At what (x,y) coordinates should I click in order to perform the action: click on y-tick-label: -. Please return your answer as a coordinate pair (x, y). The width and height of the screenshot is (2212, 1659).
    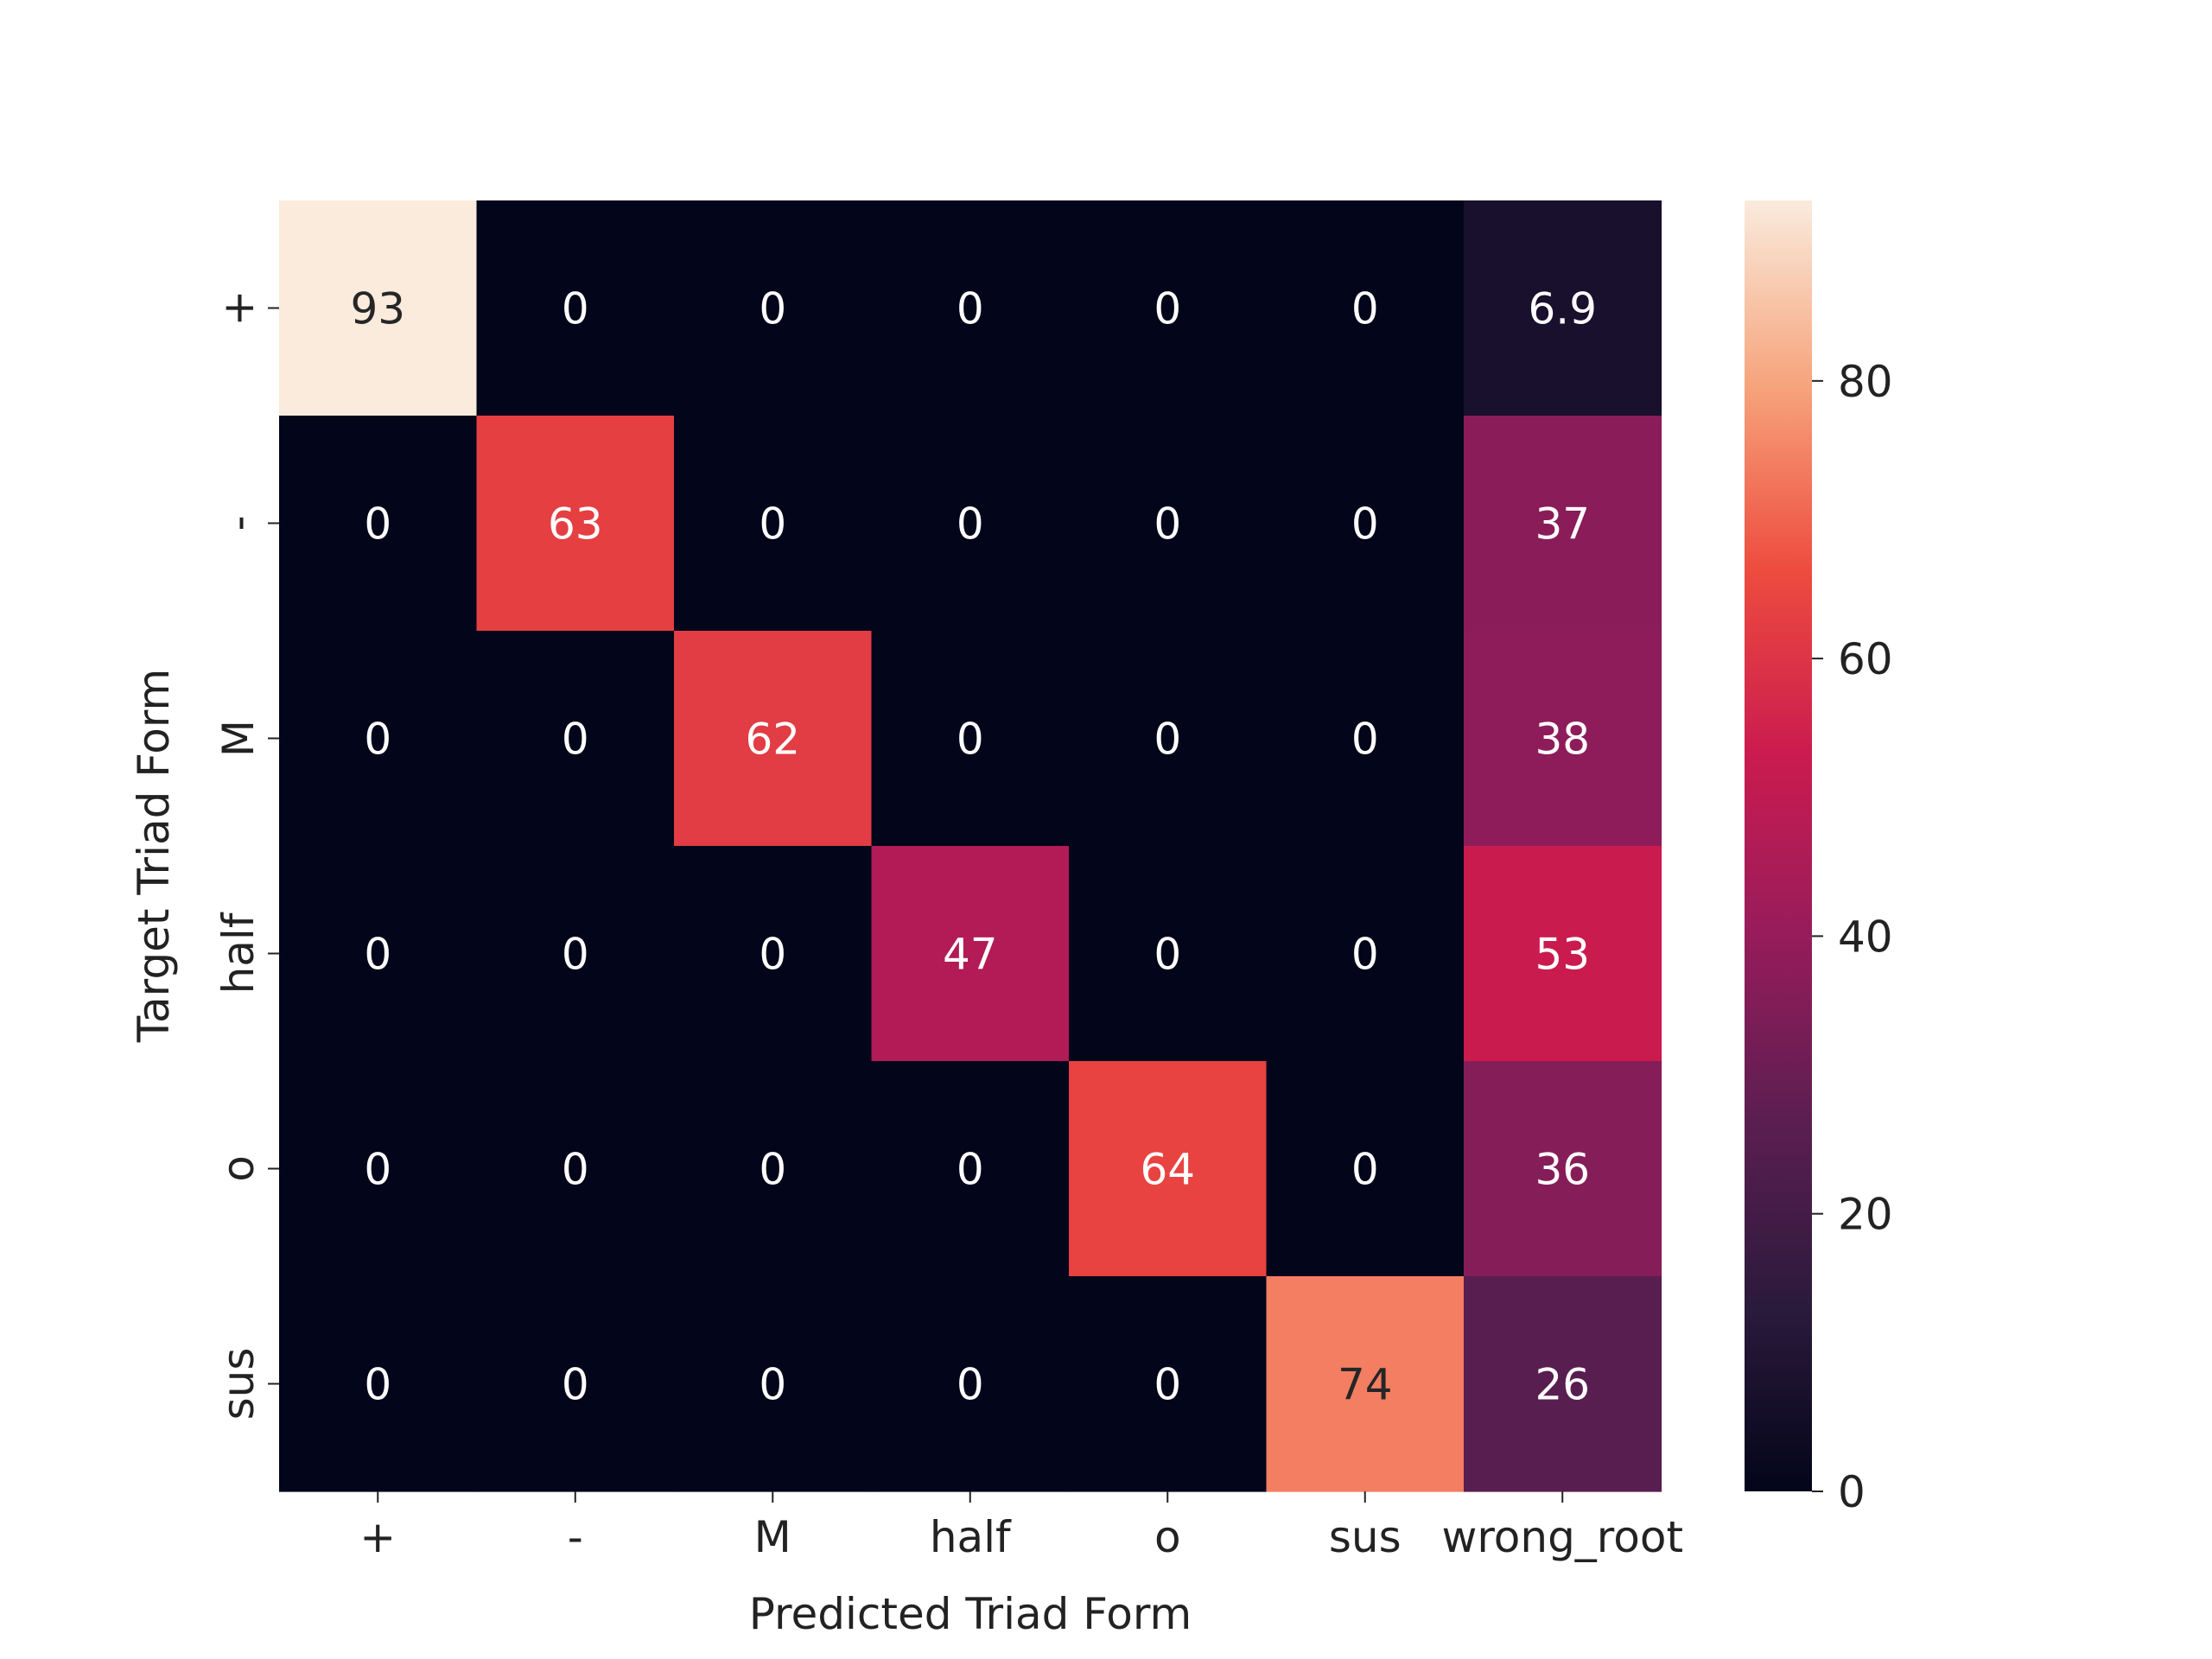
    Looking at the image, I should click on (238, 523).